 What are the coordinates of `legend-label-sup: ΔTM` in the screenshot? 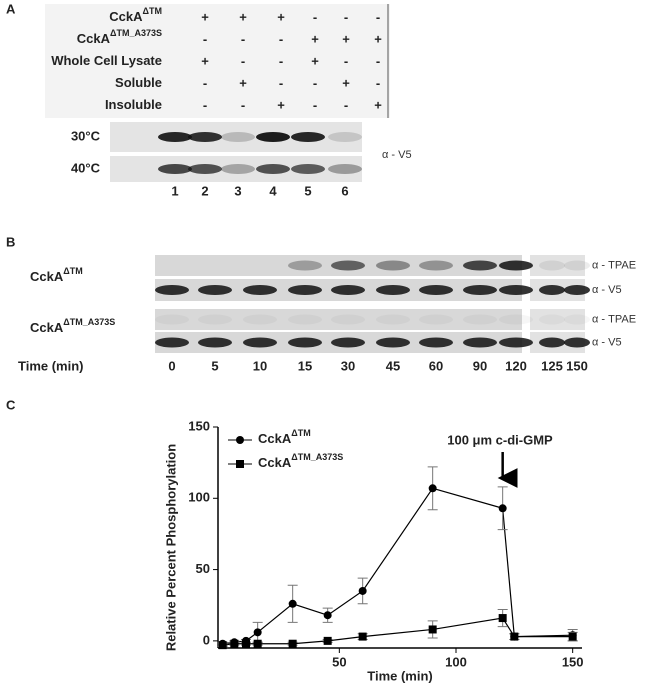 It's located at (300, 433).